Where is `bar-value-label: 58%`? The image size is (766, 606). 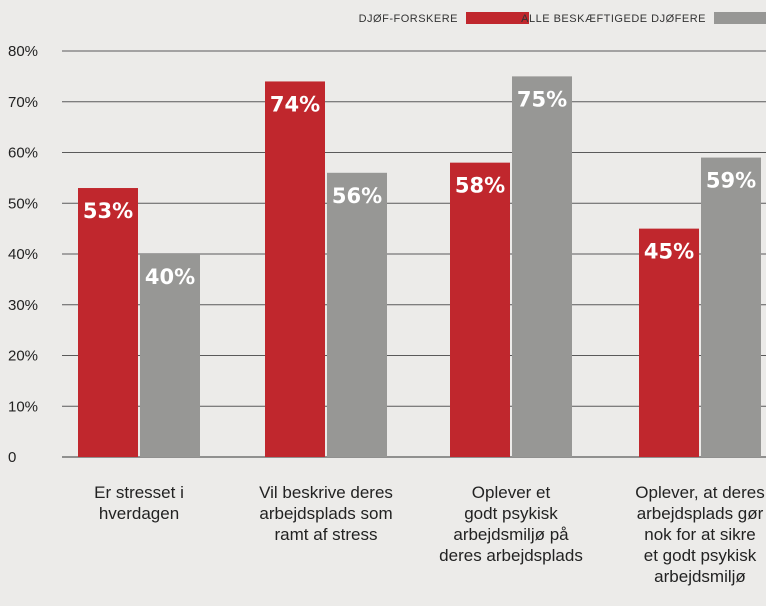
bar-value-label: 58% is located at coordinates (480, 186).